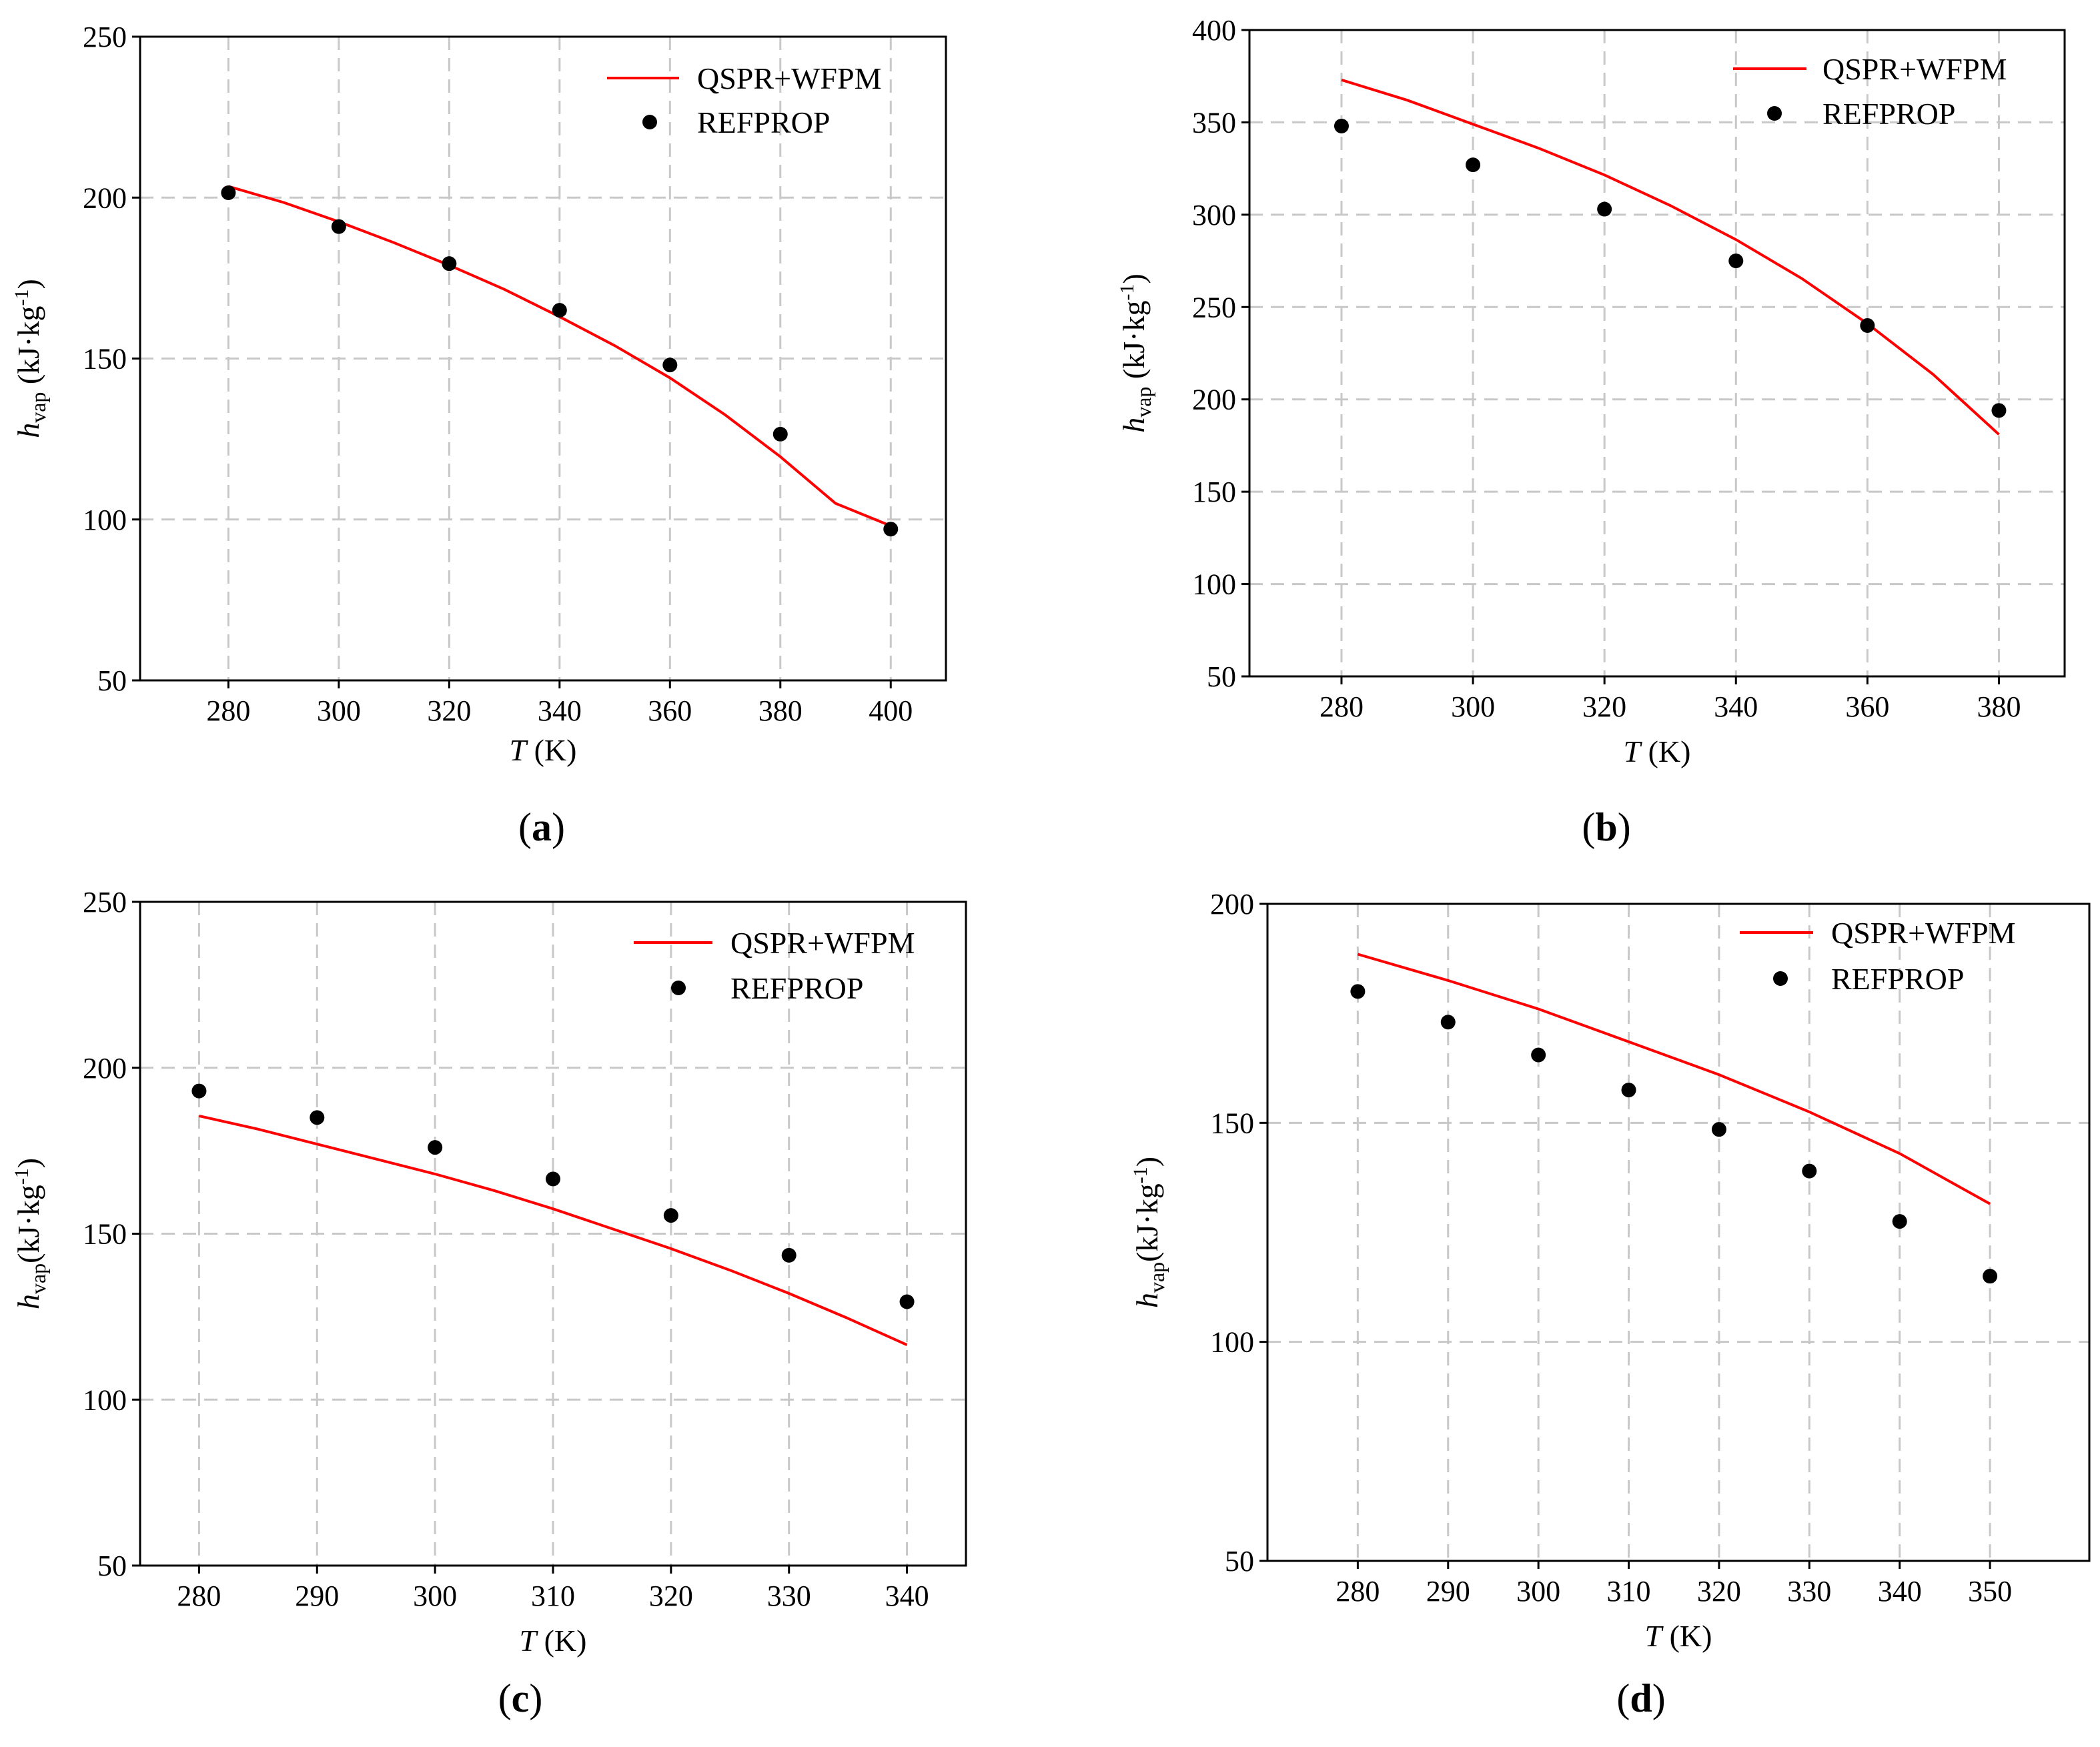  I want to click on x-tick-label-a-300: 300, so click(339, 711).